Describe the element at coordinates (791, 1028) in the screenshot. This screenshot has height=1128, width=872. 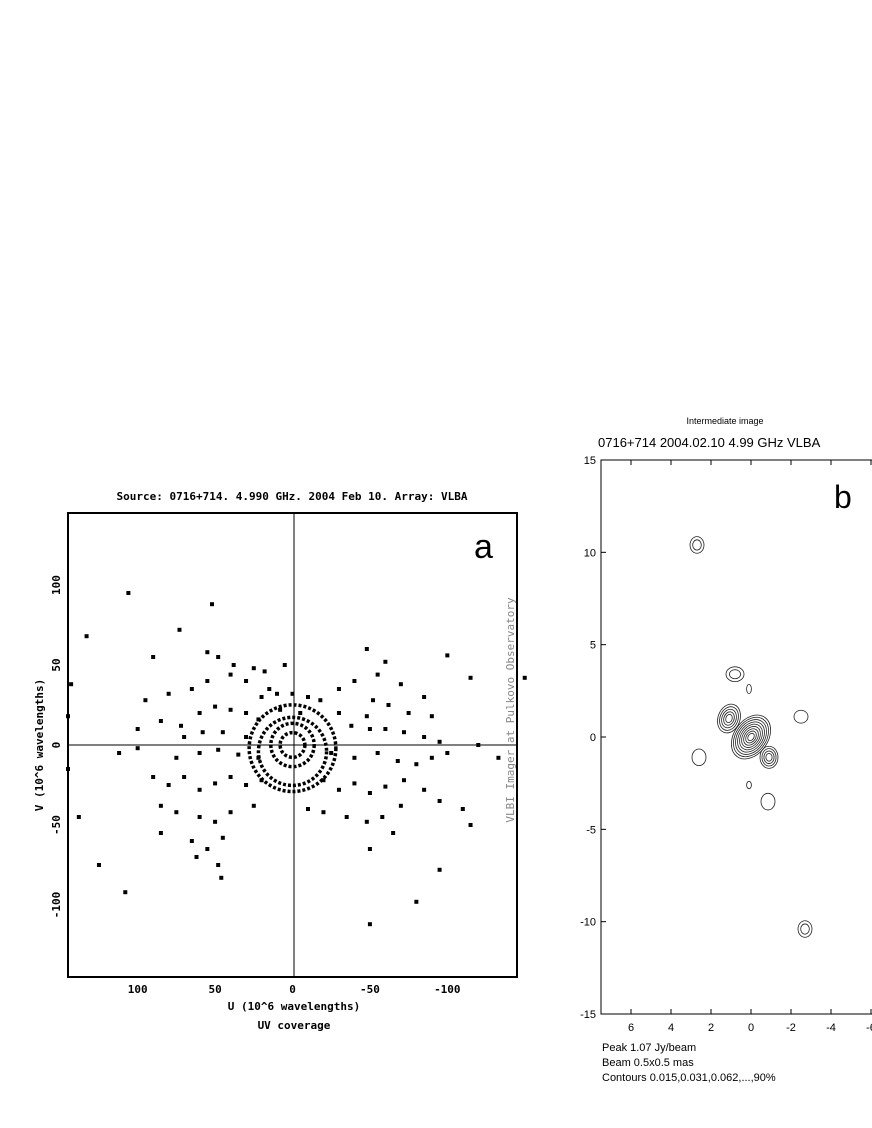
I see `contour-x-tick-label: -2` at that location.